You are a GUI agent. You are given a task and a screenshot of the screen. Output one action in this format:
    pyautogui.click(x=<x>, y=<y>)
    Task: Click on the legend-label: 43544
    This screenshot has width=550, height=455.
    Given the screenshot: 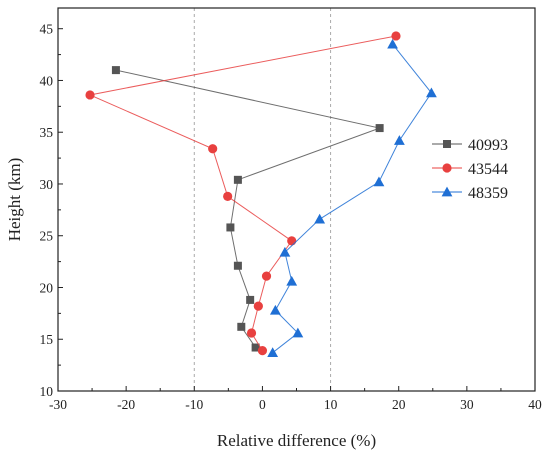 What is the action you would take?
    pyautogui.click(x=488, y=169)
    